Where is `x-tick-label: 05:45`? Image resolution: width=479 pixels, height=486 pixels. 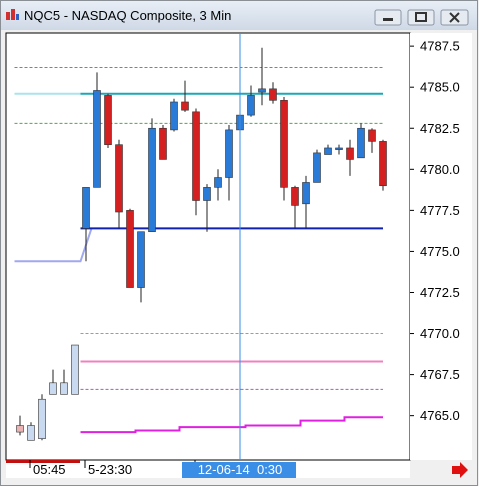
x-tick-label: 05:45 is located at coordinates (49, 469).